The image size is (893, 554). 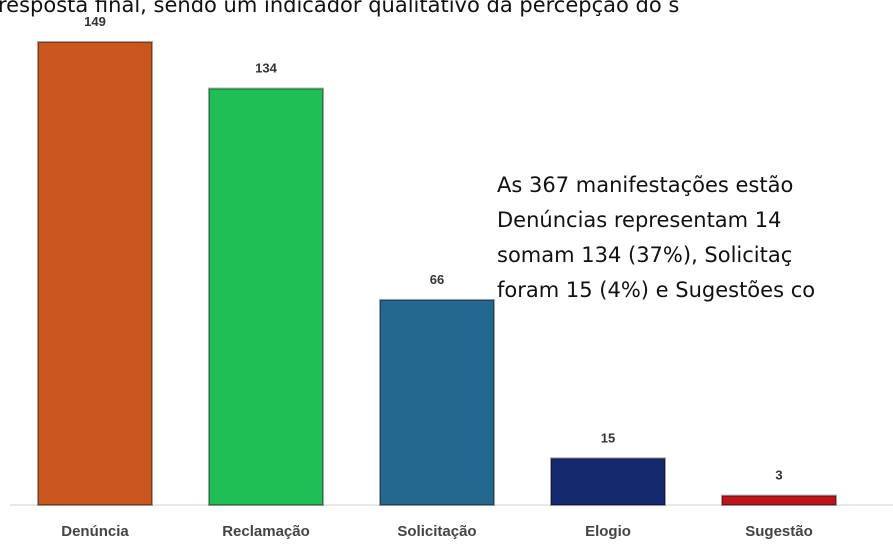 What do you see at coordinates (266, 68) in the screenshot?
I see `value-label: 134` at bounding box center [266, 68].